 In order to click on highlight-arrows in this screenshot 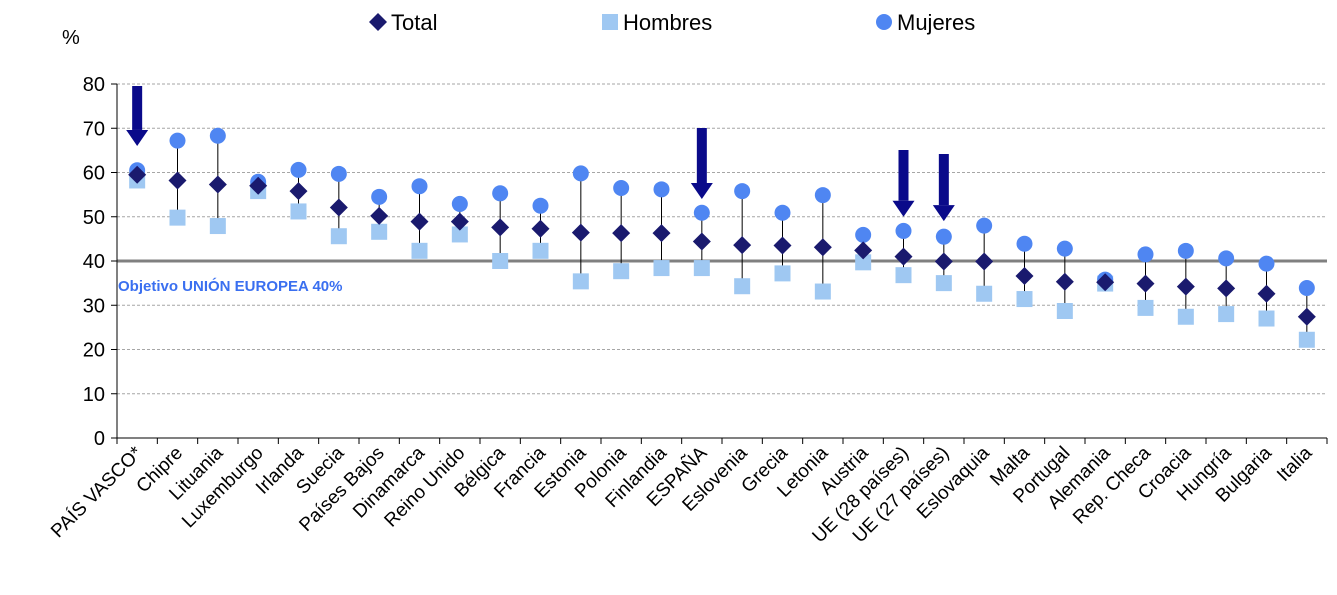, I will do `click(540, 154)`.